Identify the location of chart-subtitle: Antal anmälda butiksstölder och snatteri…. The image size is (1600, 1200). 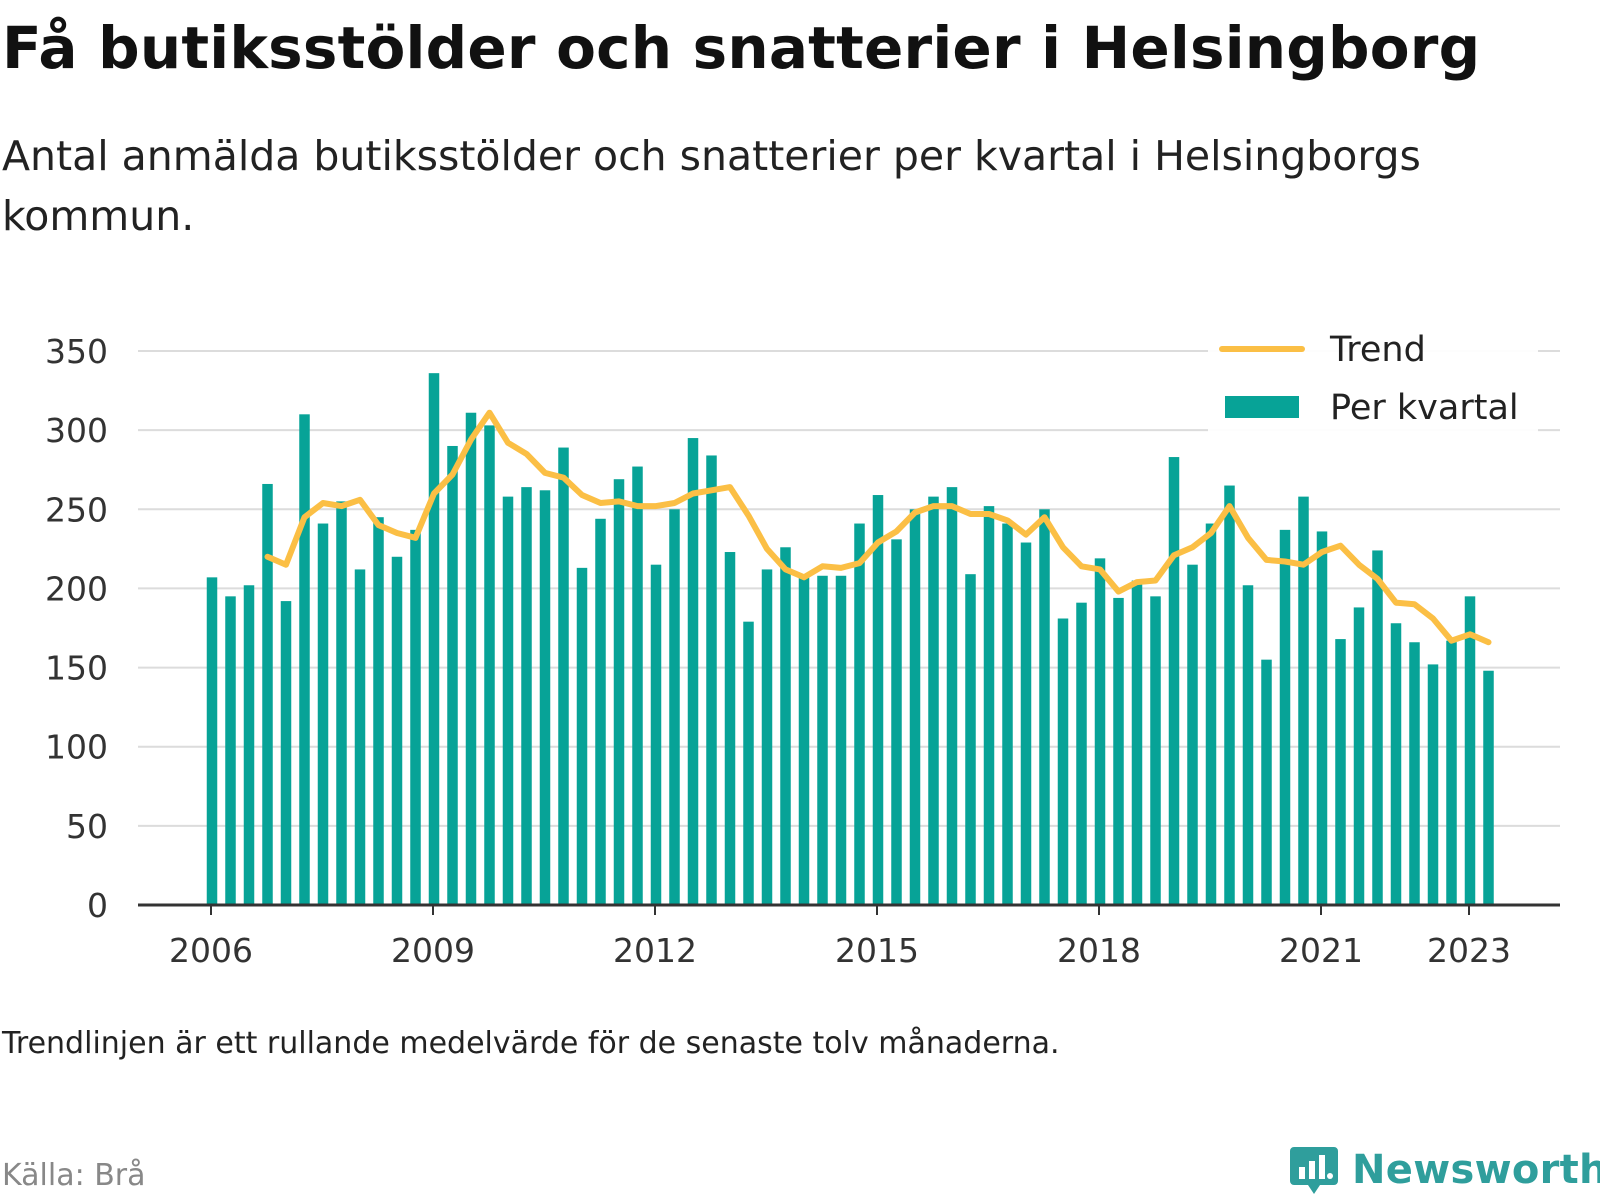
(711, 186).